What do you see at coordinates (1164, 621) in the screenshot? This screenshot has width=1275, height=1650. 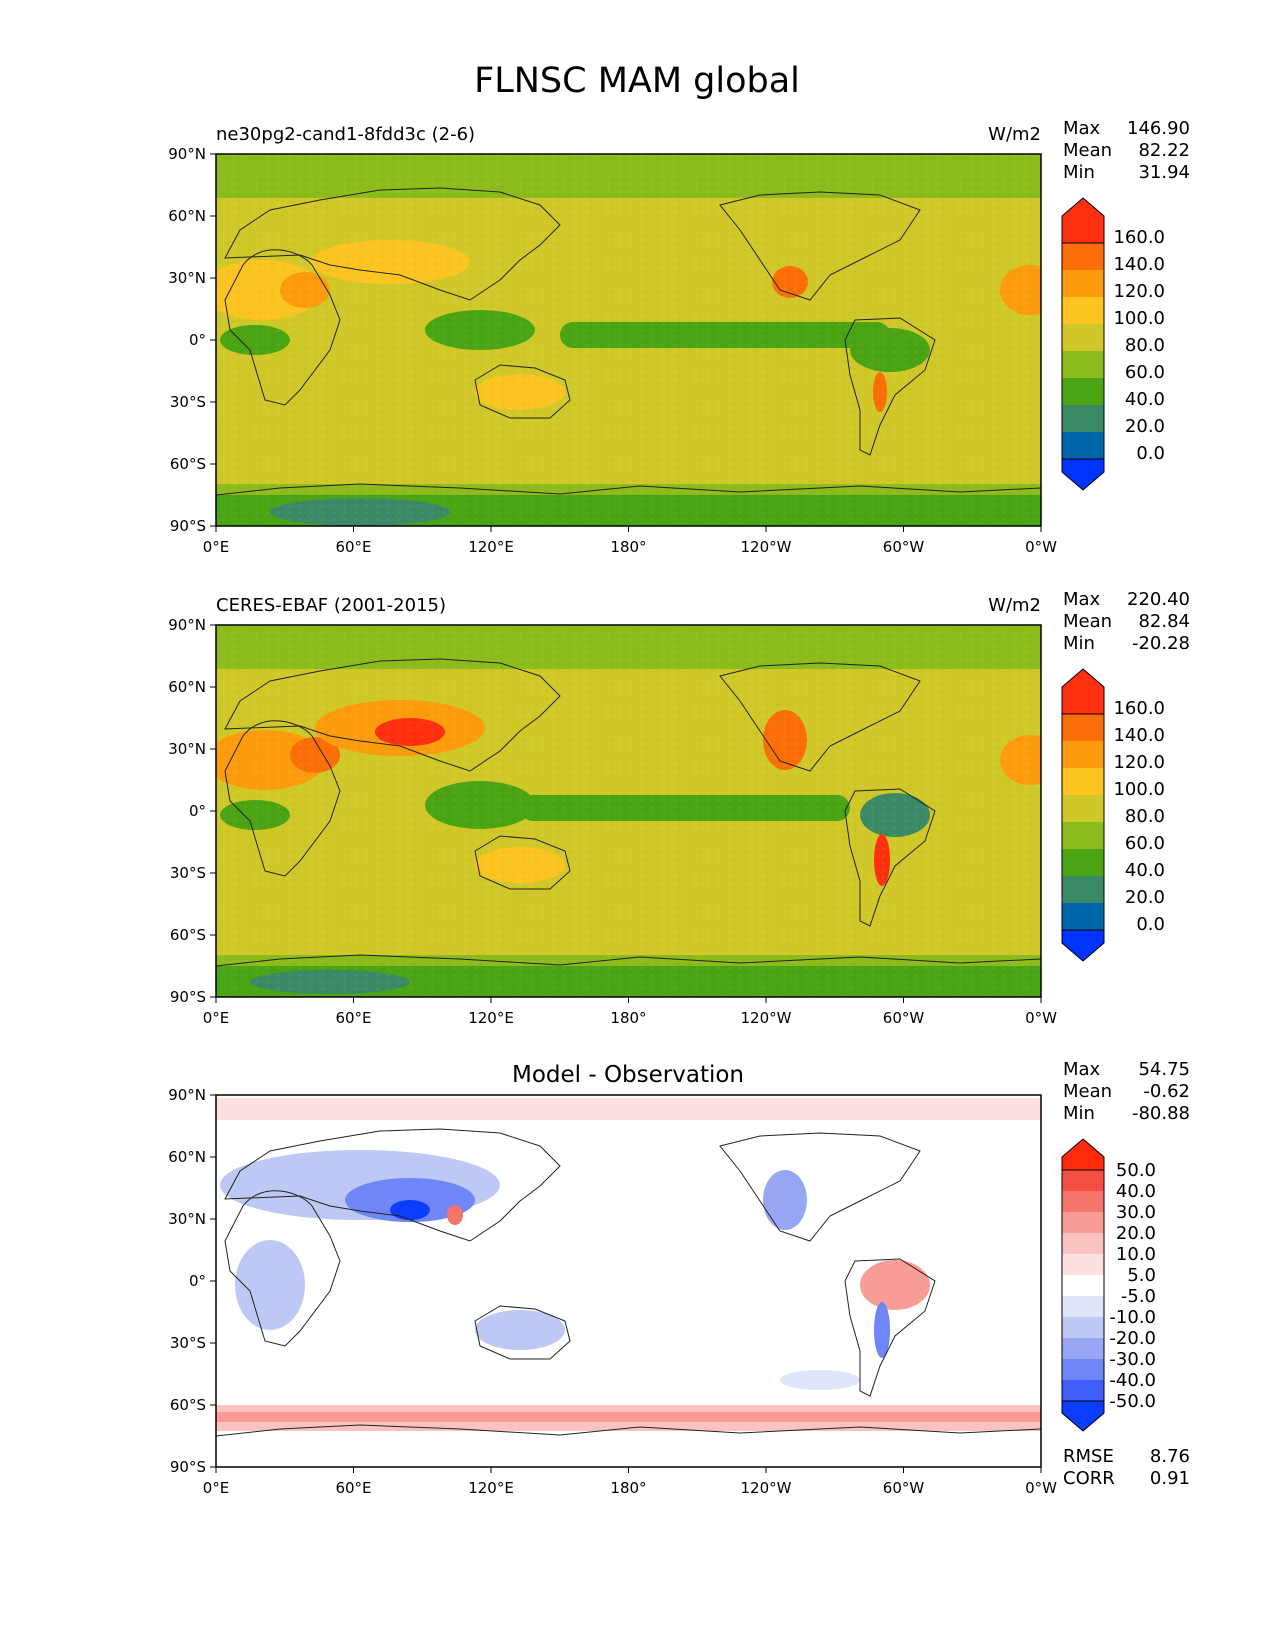 I see `stat-mean-value: 82.84` at bounding box center [1164, 621].